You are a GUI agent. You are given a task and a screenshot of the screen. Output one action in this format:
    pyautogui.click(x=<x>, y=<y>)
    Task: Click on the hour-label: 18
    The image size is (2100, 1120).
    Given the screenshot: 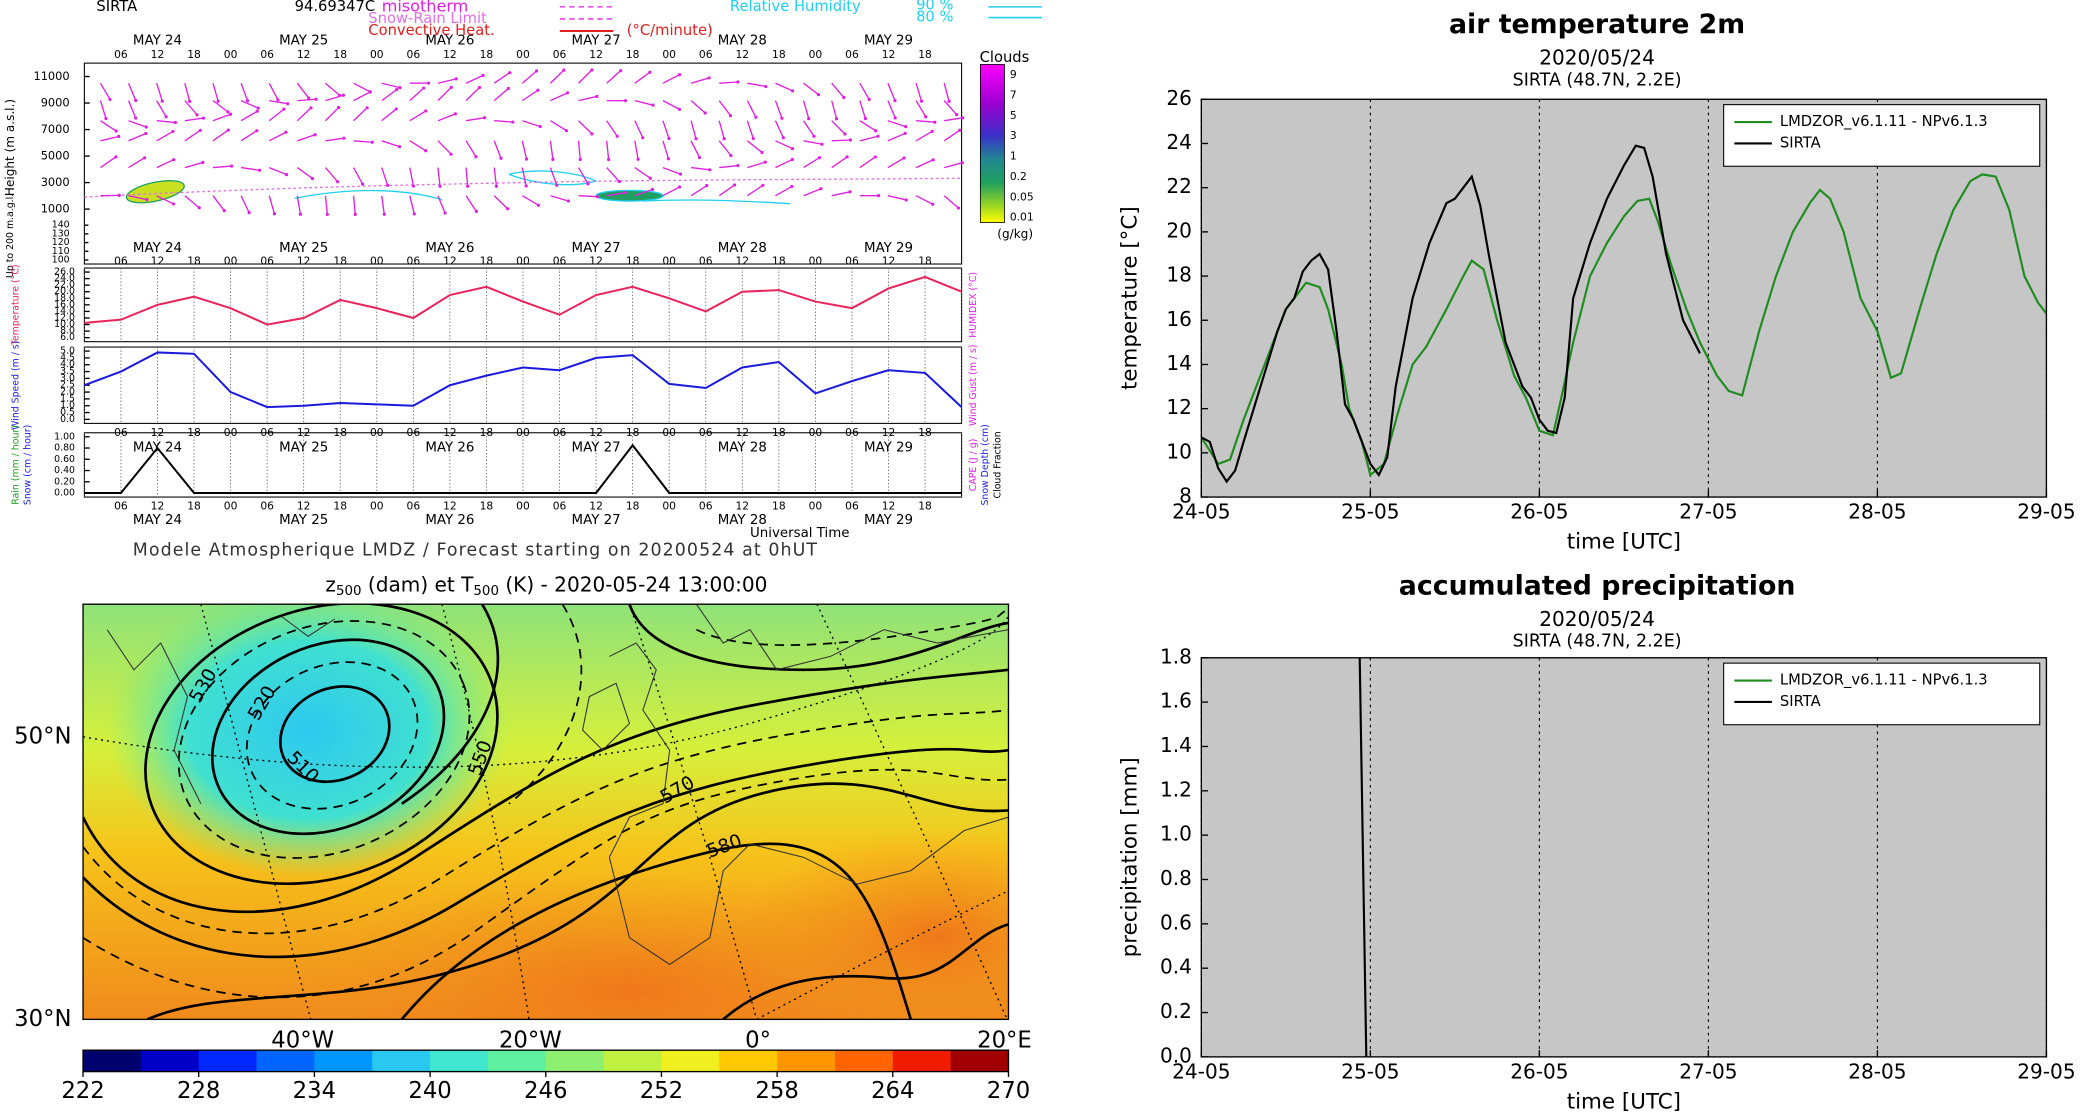 What is the action you would take?
    pyautogui.click(x=633, y=54)
    